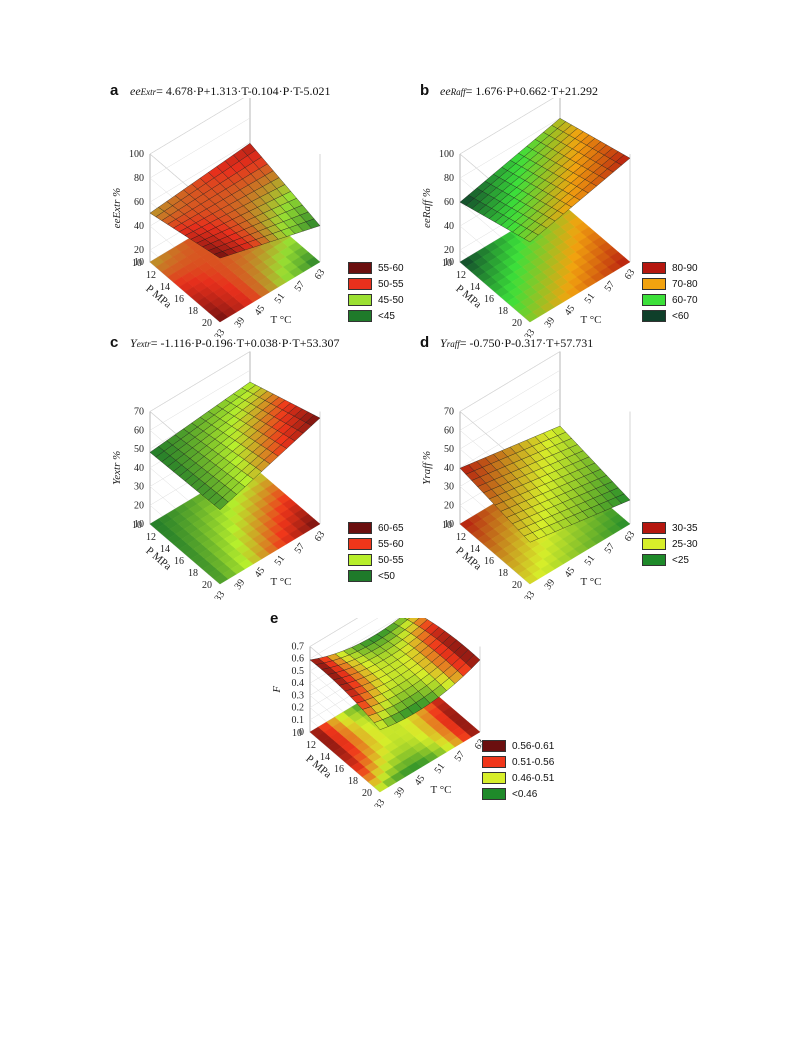 This screenshot has height=1057, width=793. I want to click on legend-label: 60-70, so click(685, 300).